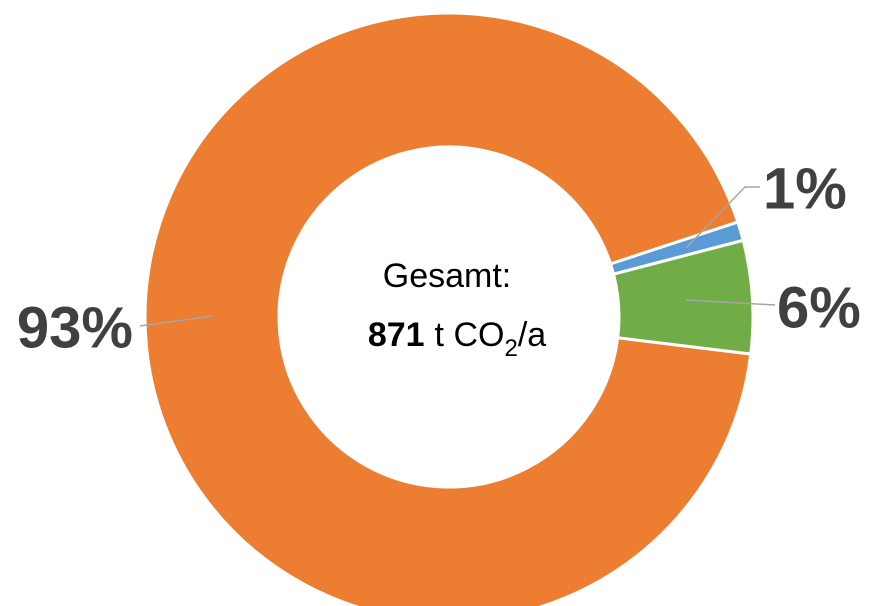 This screenshot has height=606, width=873. What do you see at coordinates (819, 307) in the screenshot?
I see `data-label: 6%` at bounding box center [819, 307].